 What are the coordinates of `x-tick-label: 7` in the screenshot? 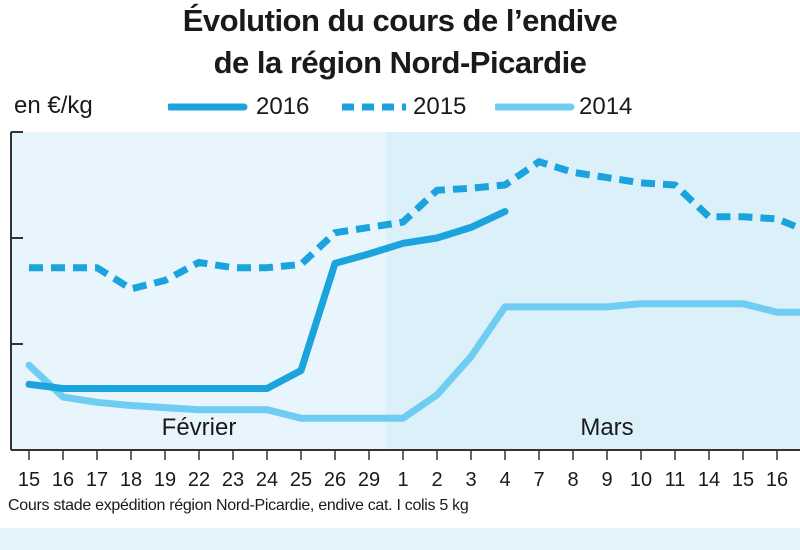 It's located at (538, 479).